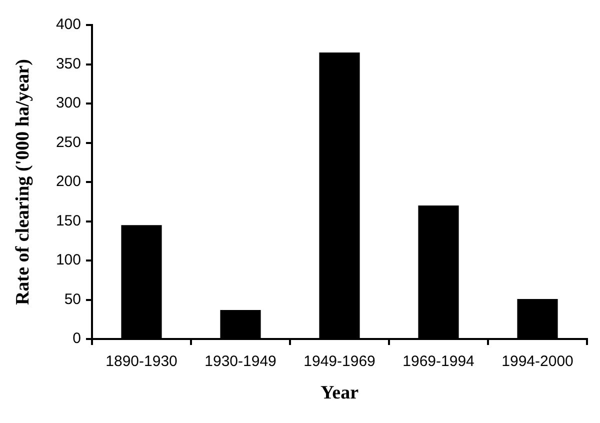  Describe the element at coordinates (438, 361) in the screenshot. I see `x-tick-label: 1969-1994` at that location.